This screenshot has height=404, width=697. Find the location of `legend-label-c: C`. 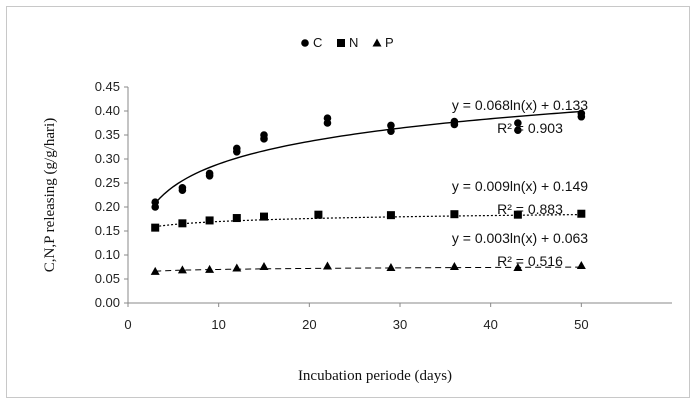

legend-label-c: C is located at coordinates (317, 42).